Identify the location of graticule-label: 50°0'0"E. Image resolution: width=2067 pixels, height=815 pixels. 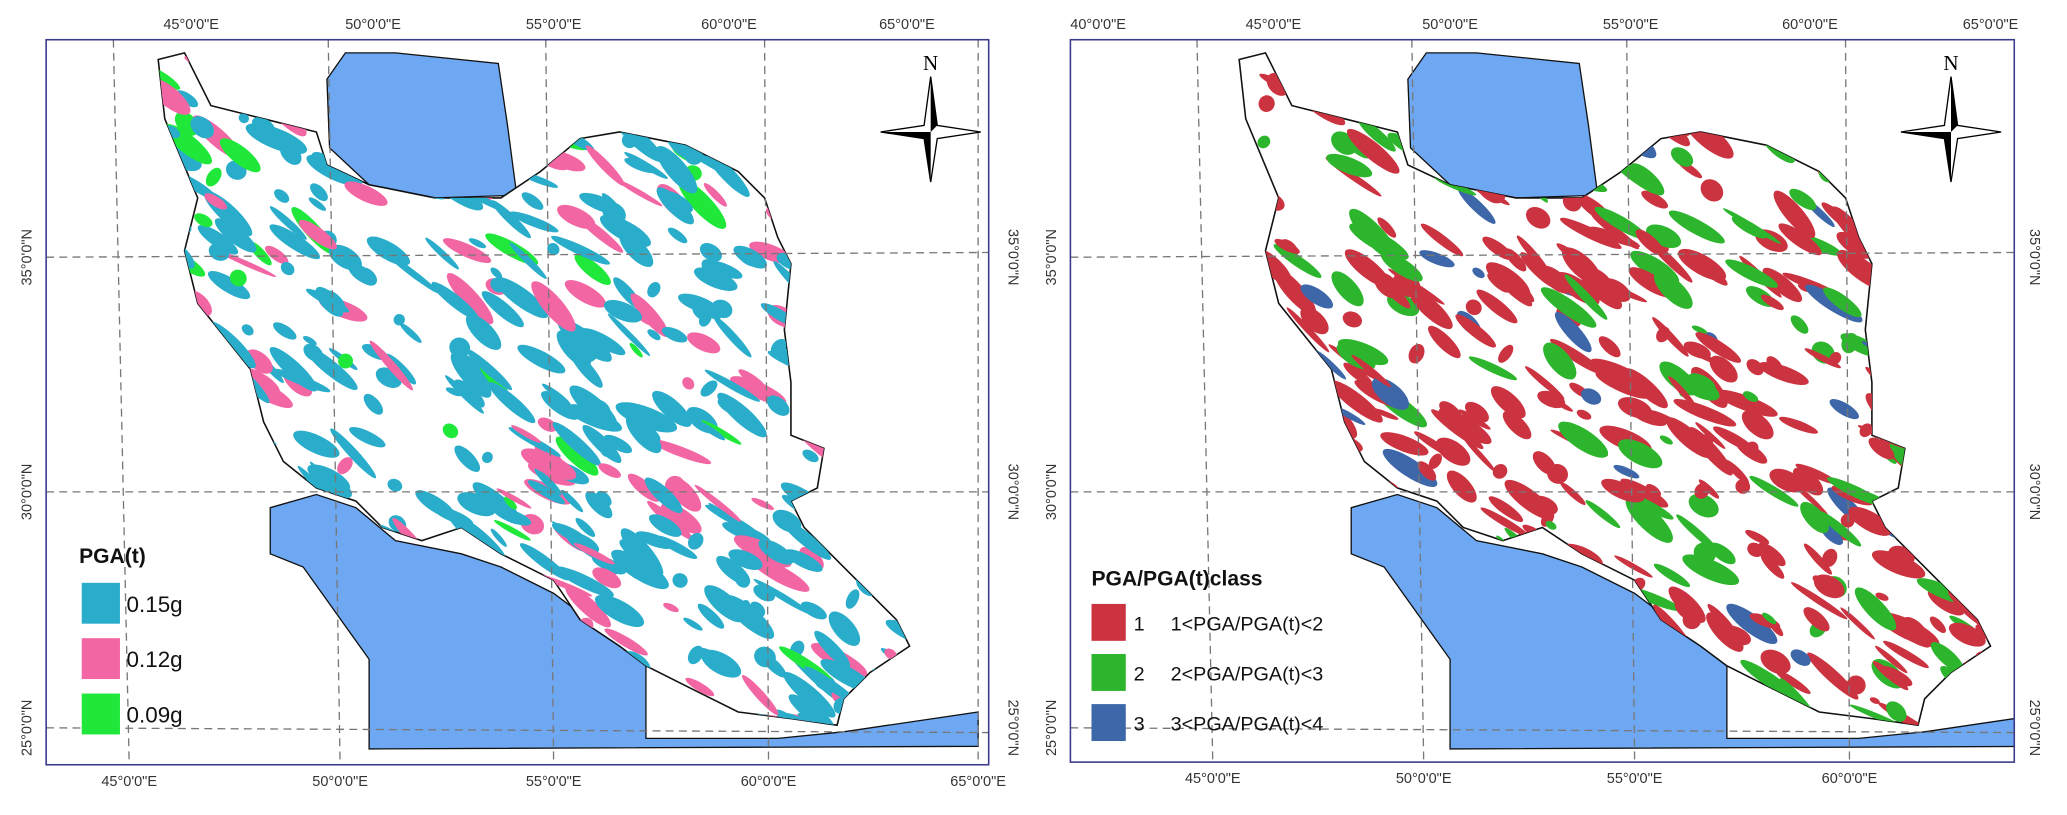
(340, 782).